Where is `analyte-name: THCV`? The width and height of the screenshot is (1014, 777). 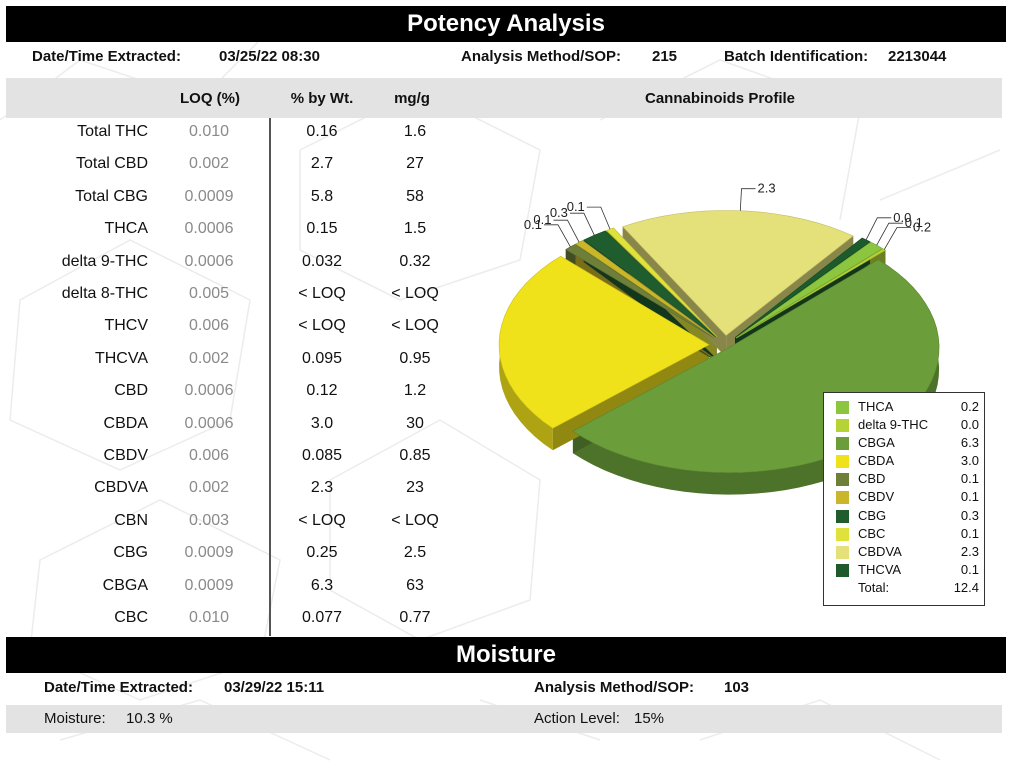 analyte-name: THCV is located at coordinates (126, 326).